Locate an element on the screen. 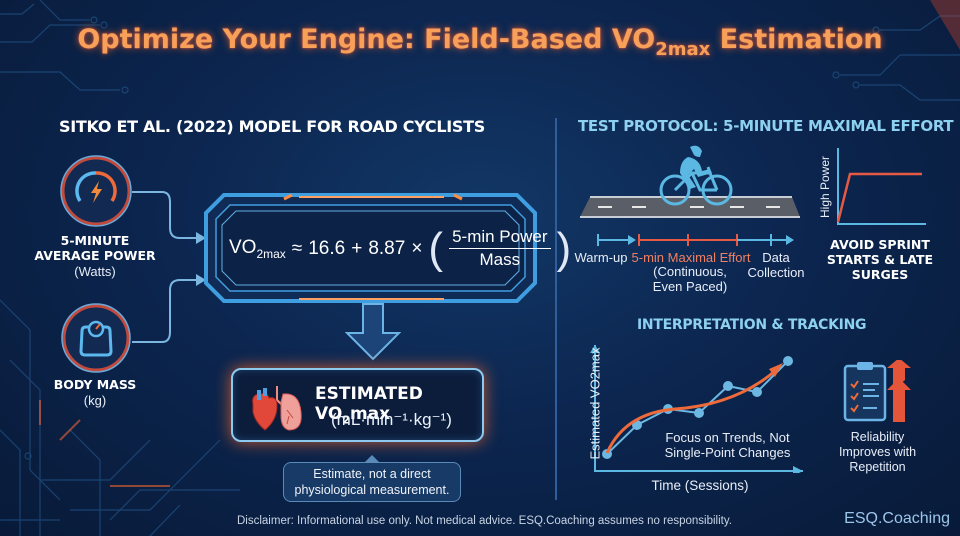 This screenshot has width=960, height=536. data-points is located at coordinates (697, 407).